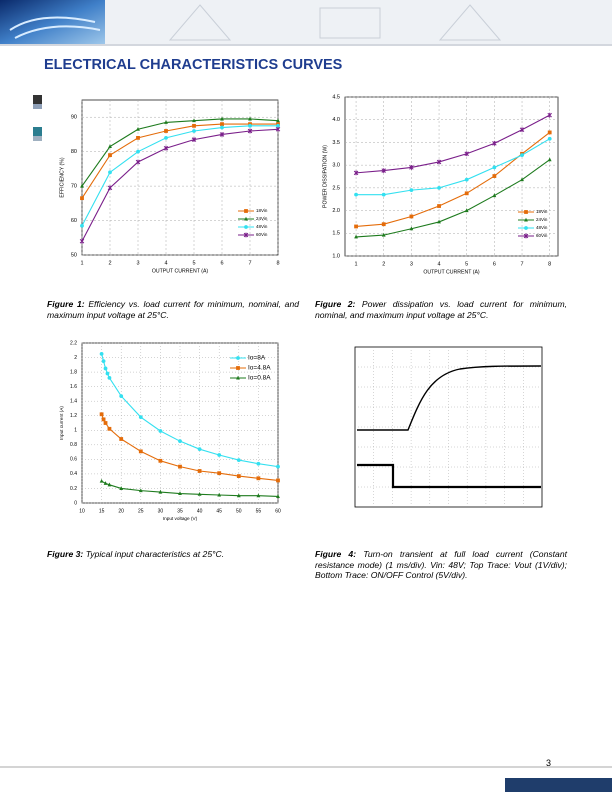 The width and height of the screenshot is (612, 792). I want to click on caption-label: Figure 2:, so click(335, 304).